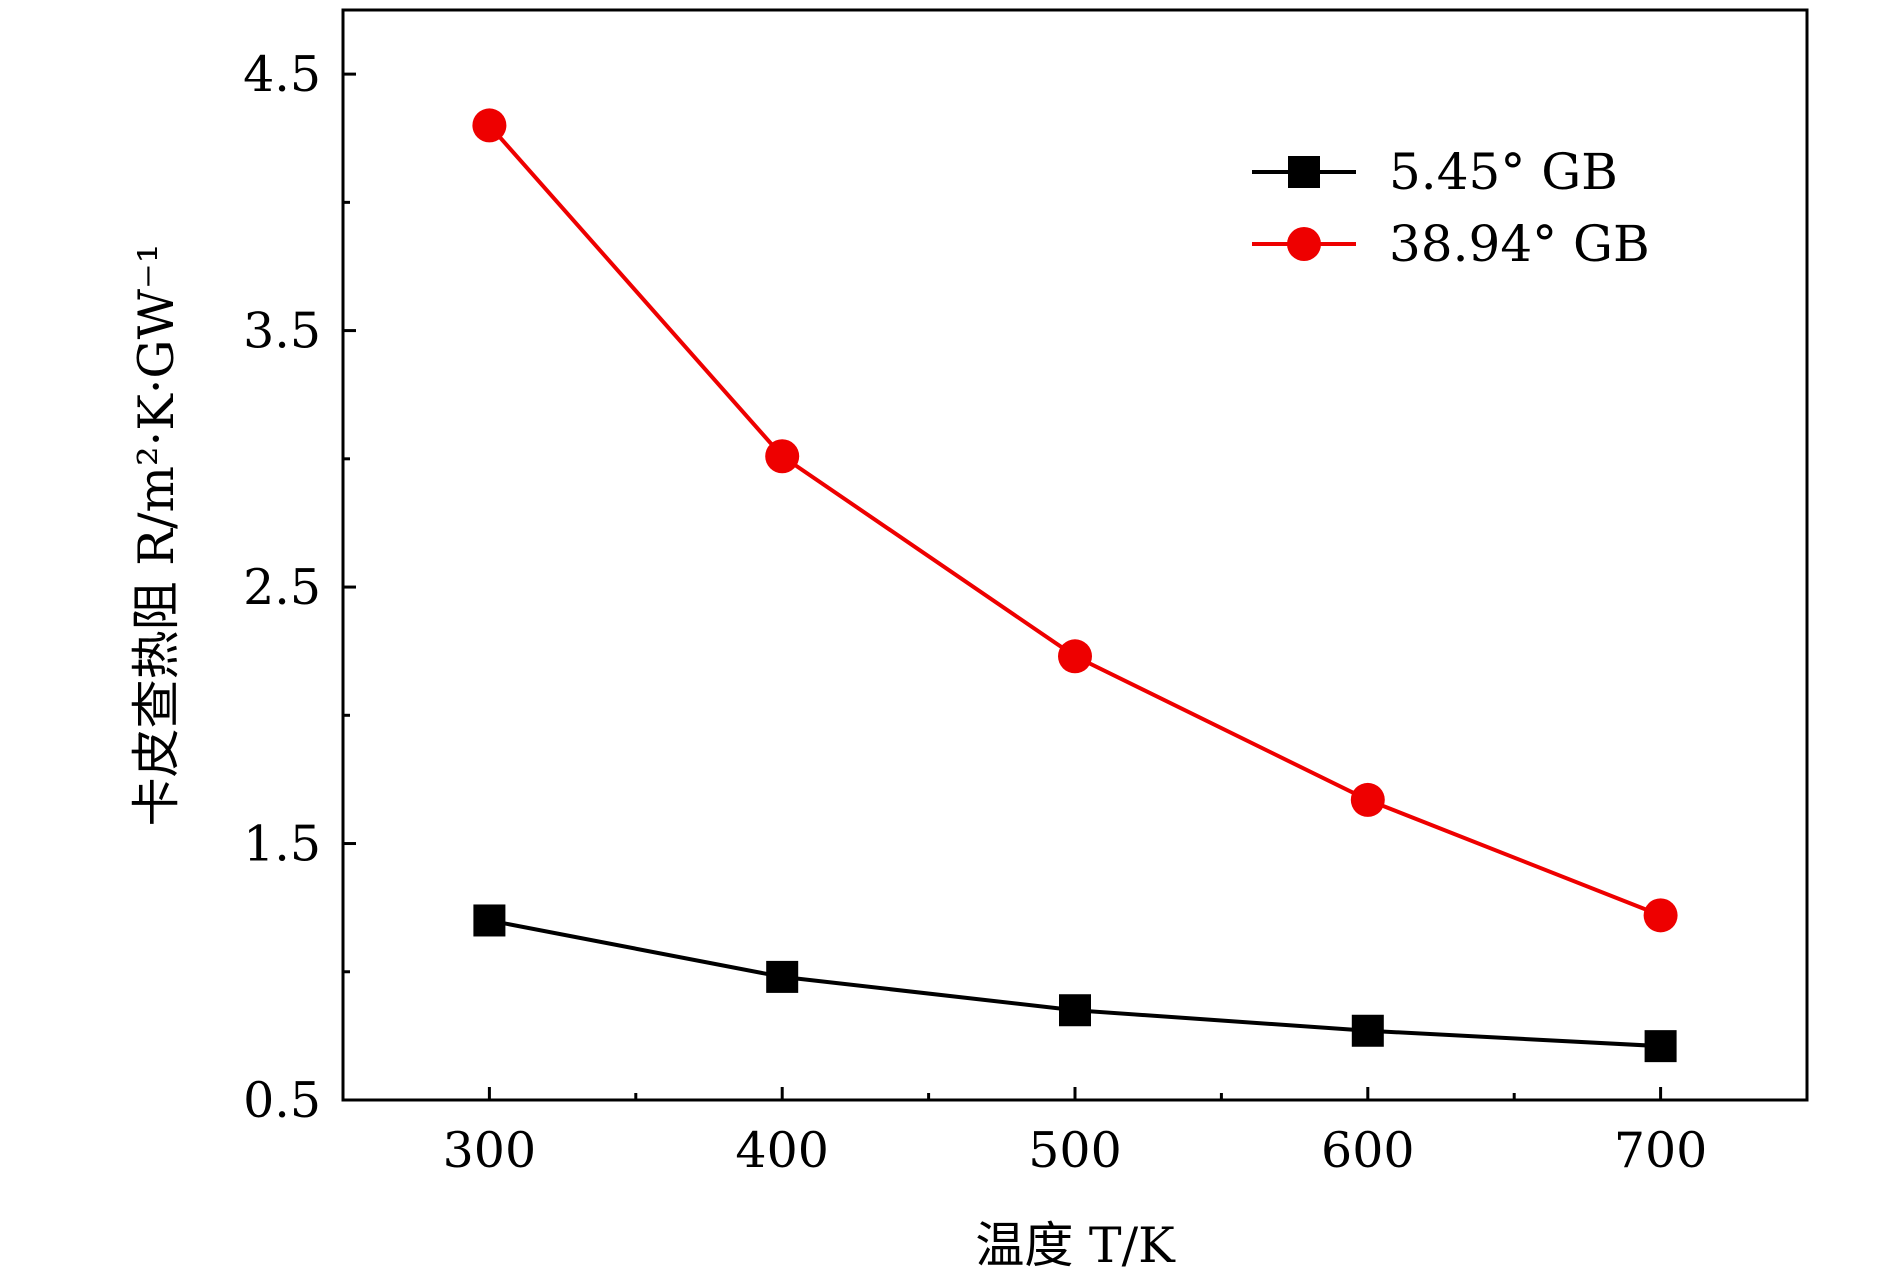 Image resolution: width=1890 pixels, height=1276 pixels. What do you see at coordinates (1503, 172) in the screenshot?
I see `legend-label: 5.45° GB` at bounding box center [1503, 172].